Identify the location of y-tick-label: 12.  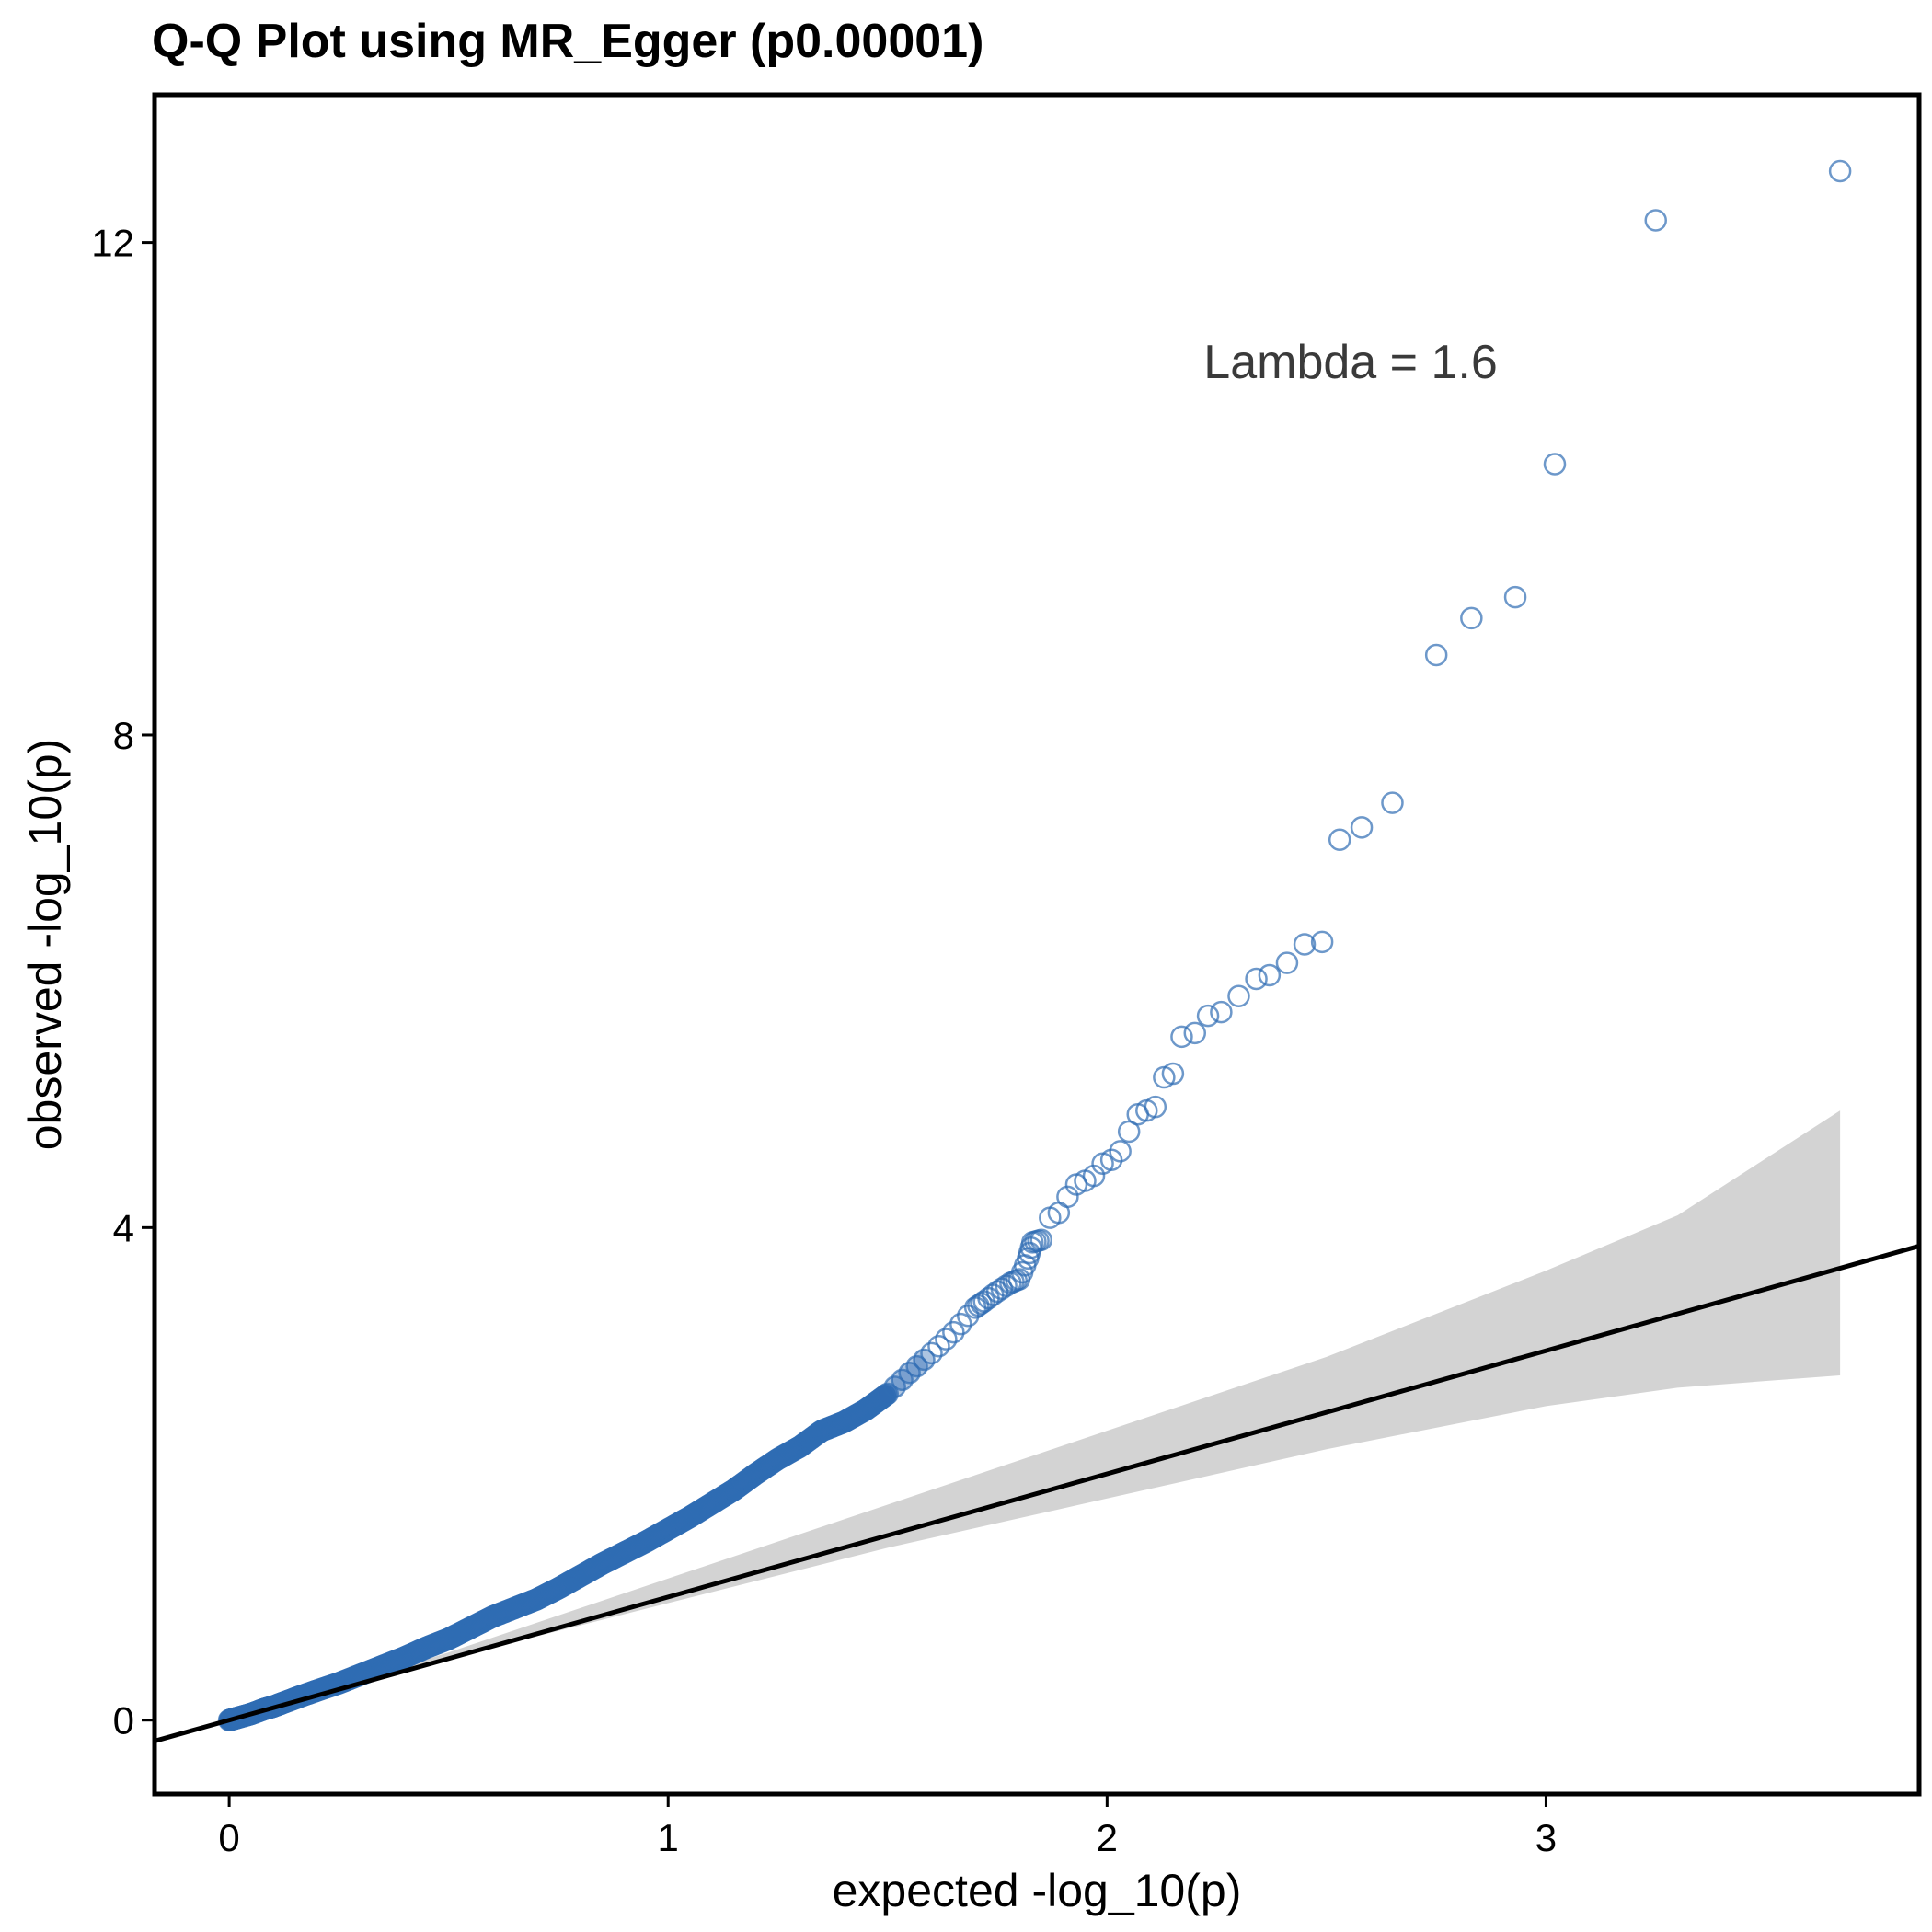
(112, 243).